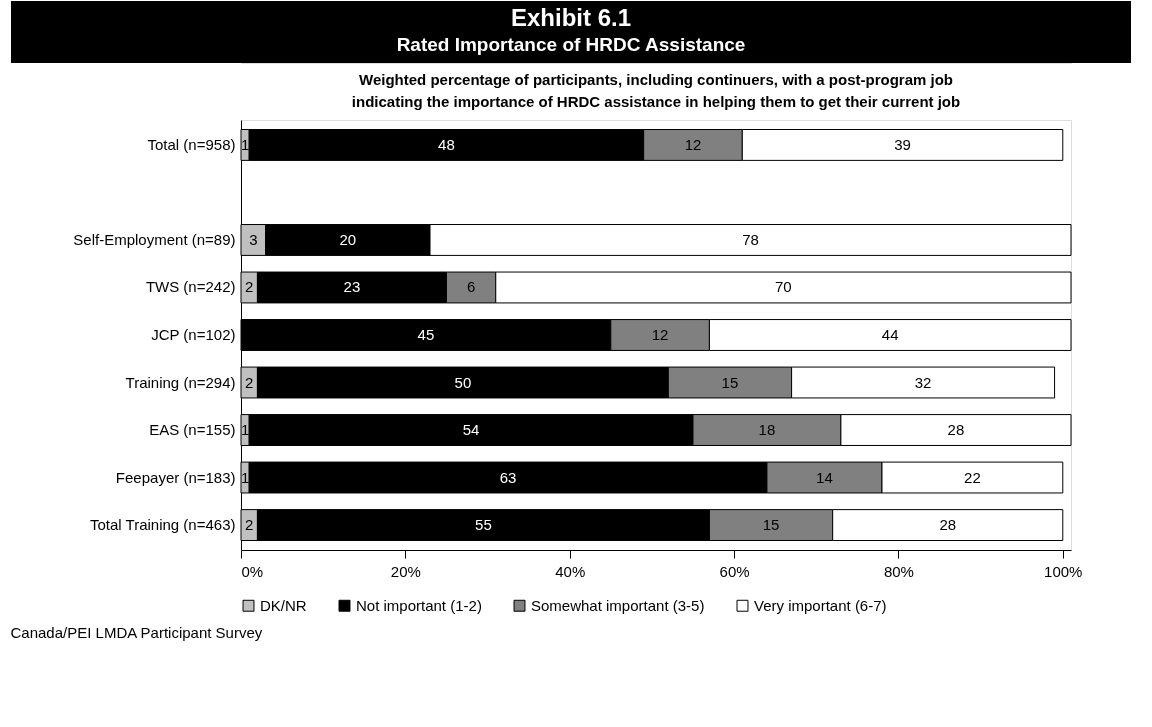  I want to click on y-tick-label: Self-Employment (n=89), so click(154, 239).